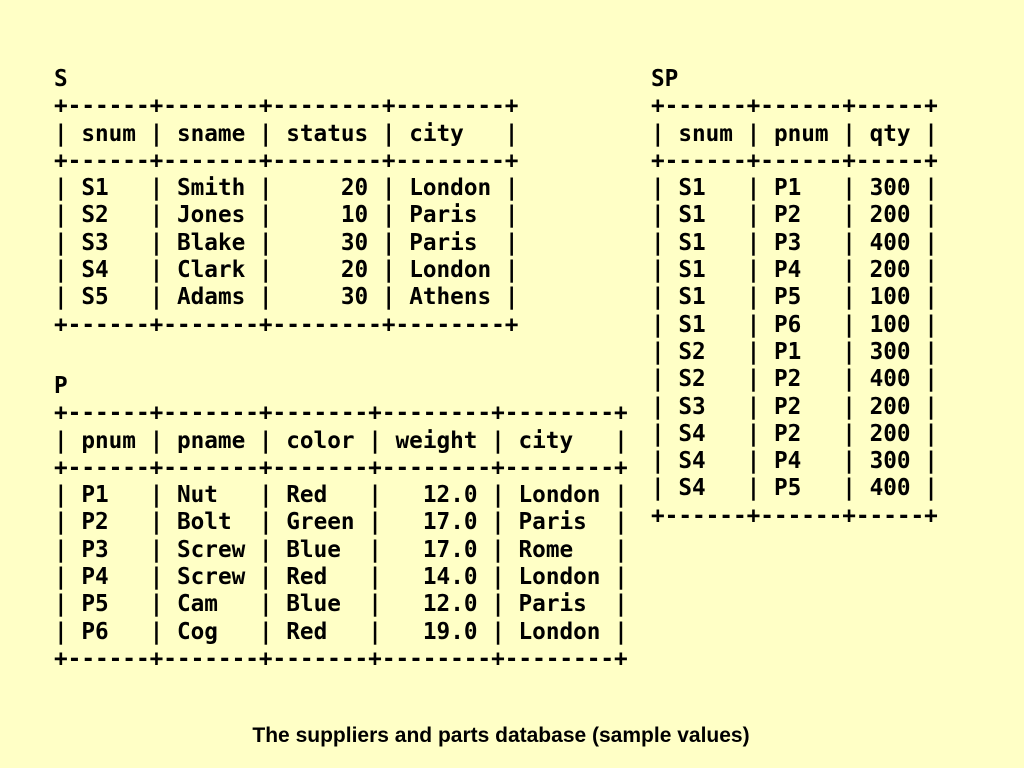 This screenshot has width=1024, height=768. What do you see at coordinates (286, 297) in the screenshot?
I see `table-row: | S5 | Adams | 30 | Athens |` at bounding box center [286, 297].